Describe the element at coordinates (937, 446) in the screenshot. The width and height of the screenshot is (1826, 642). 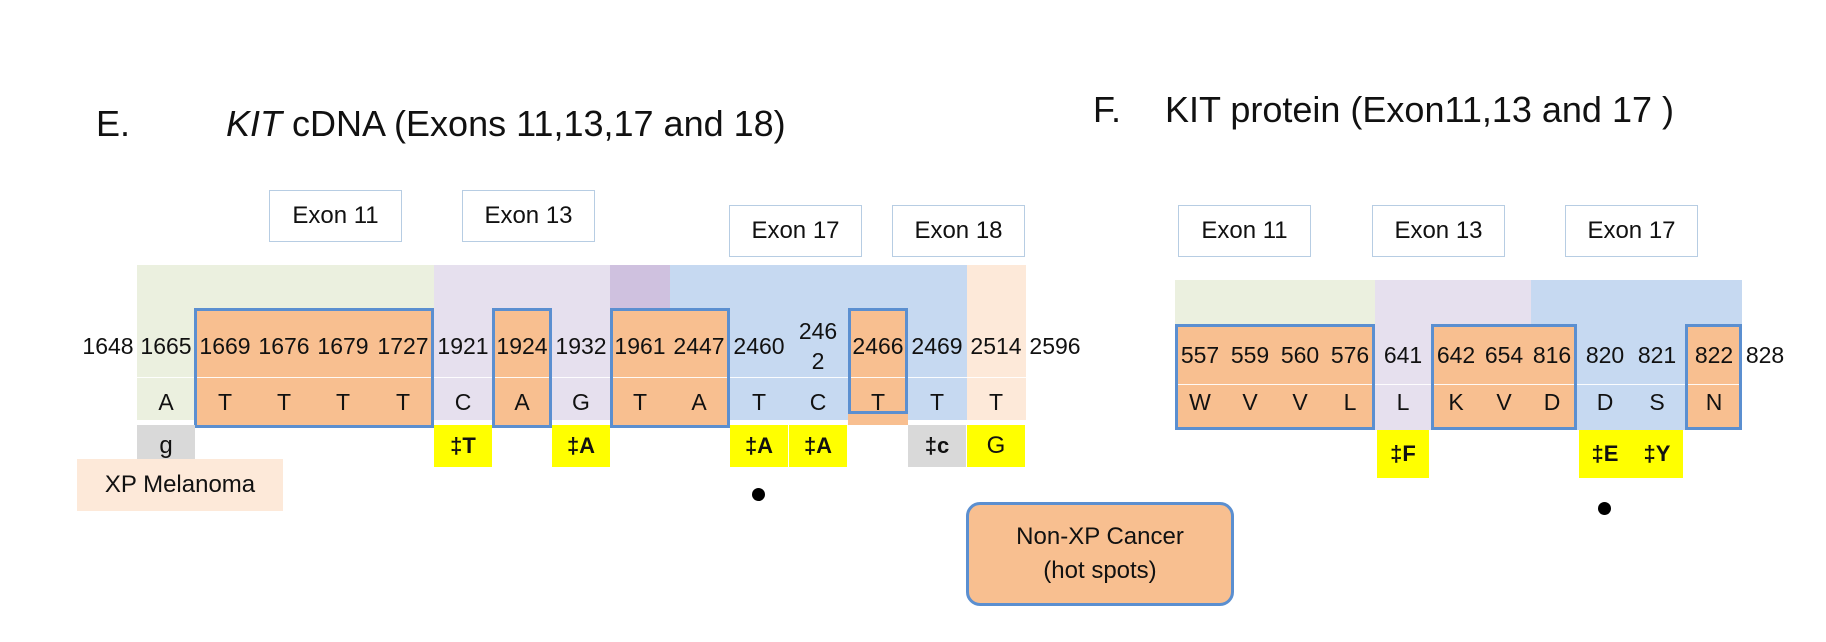
I see `e-mutation-grey: ‡c` at that location.